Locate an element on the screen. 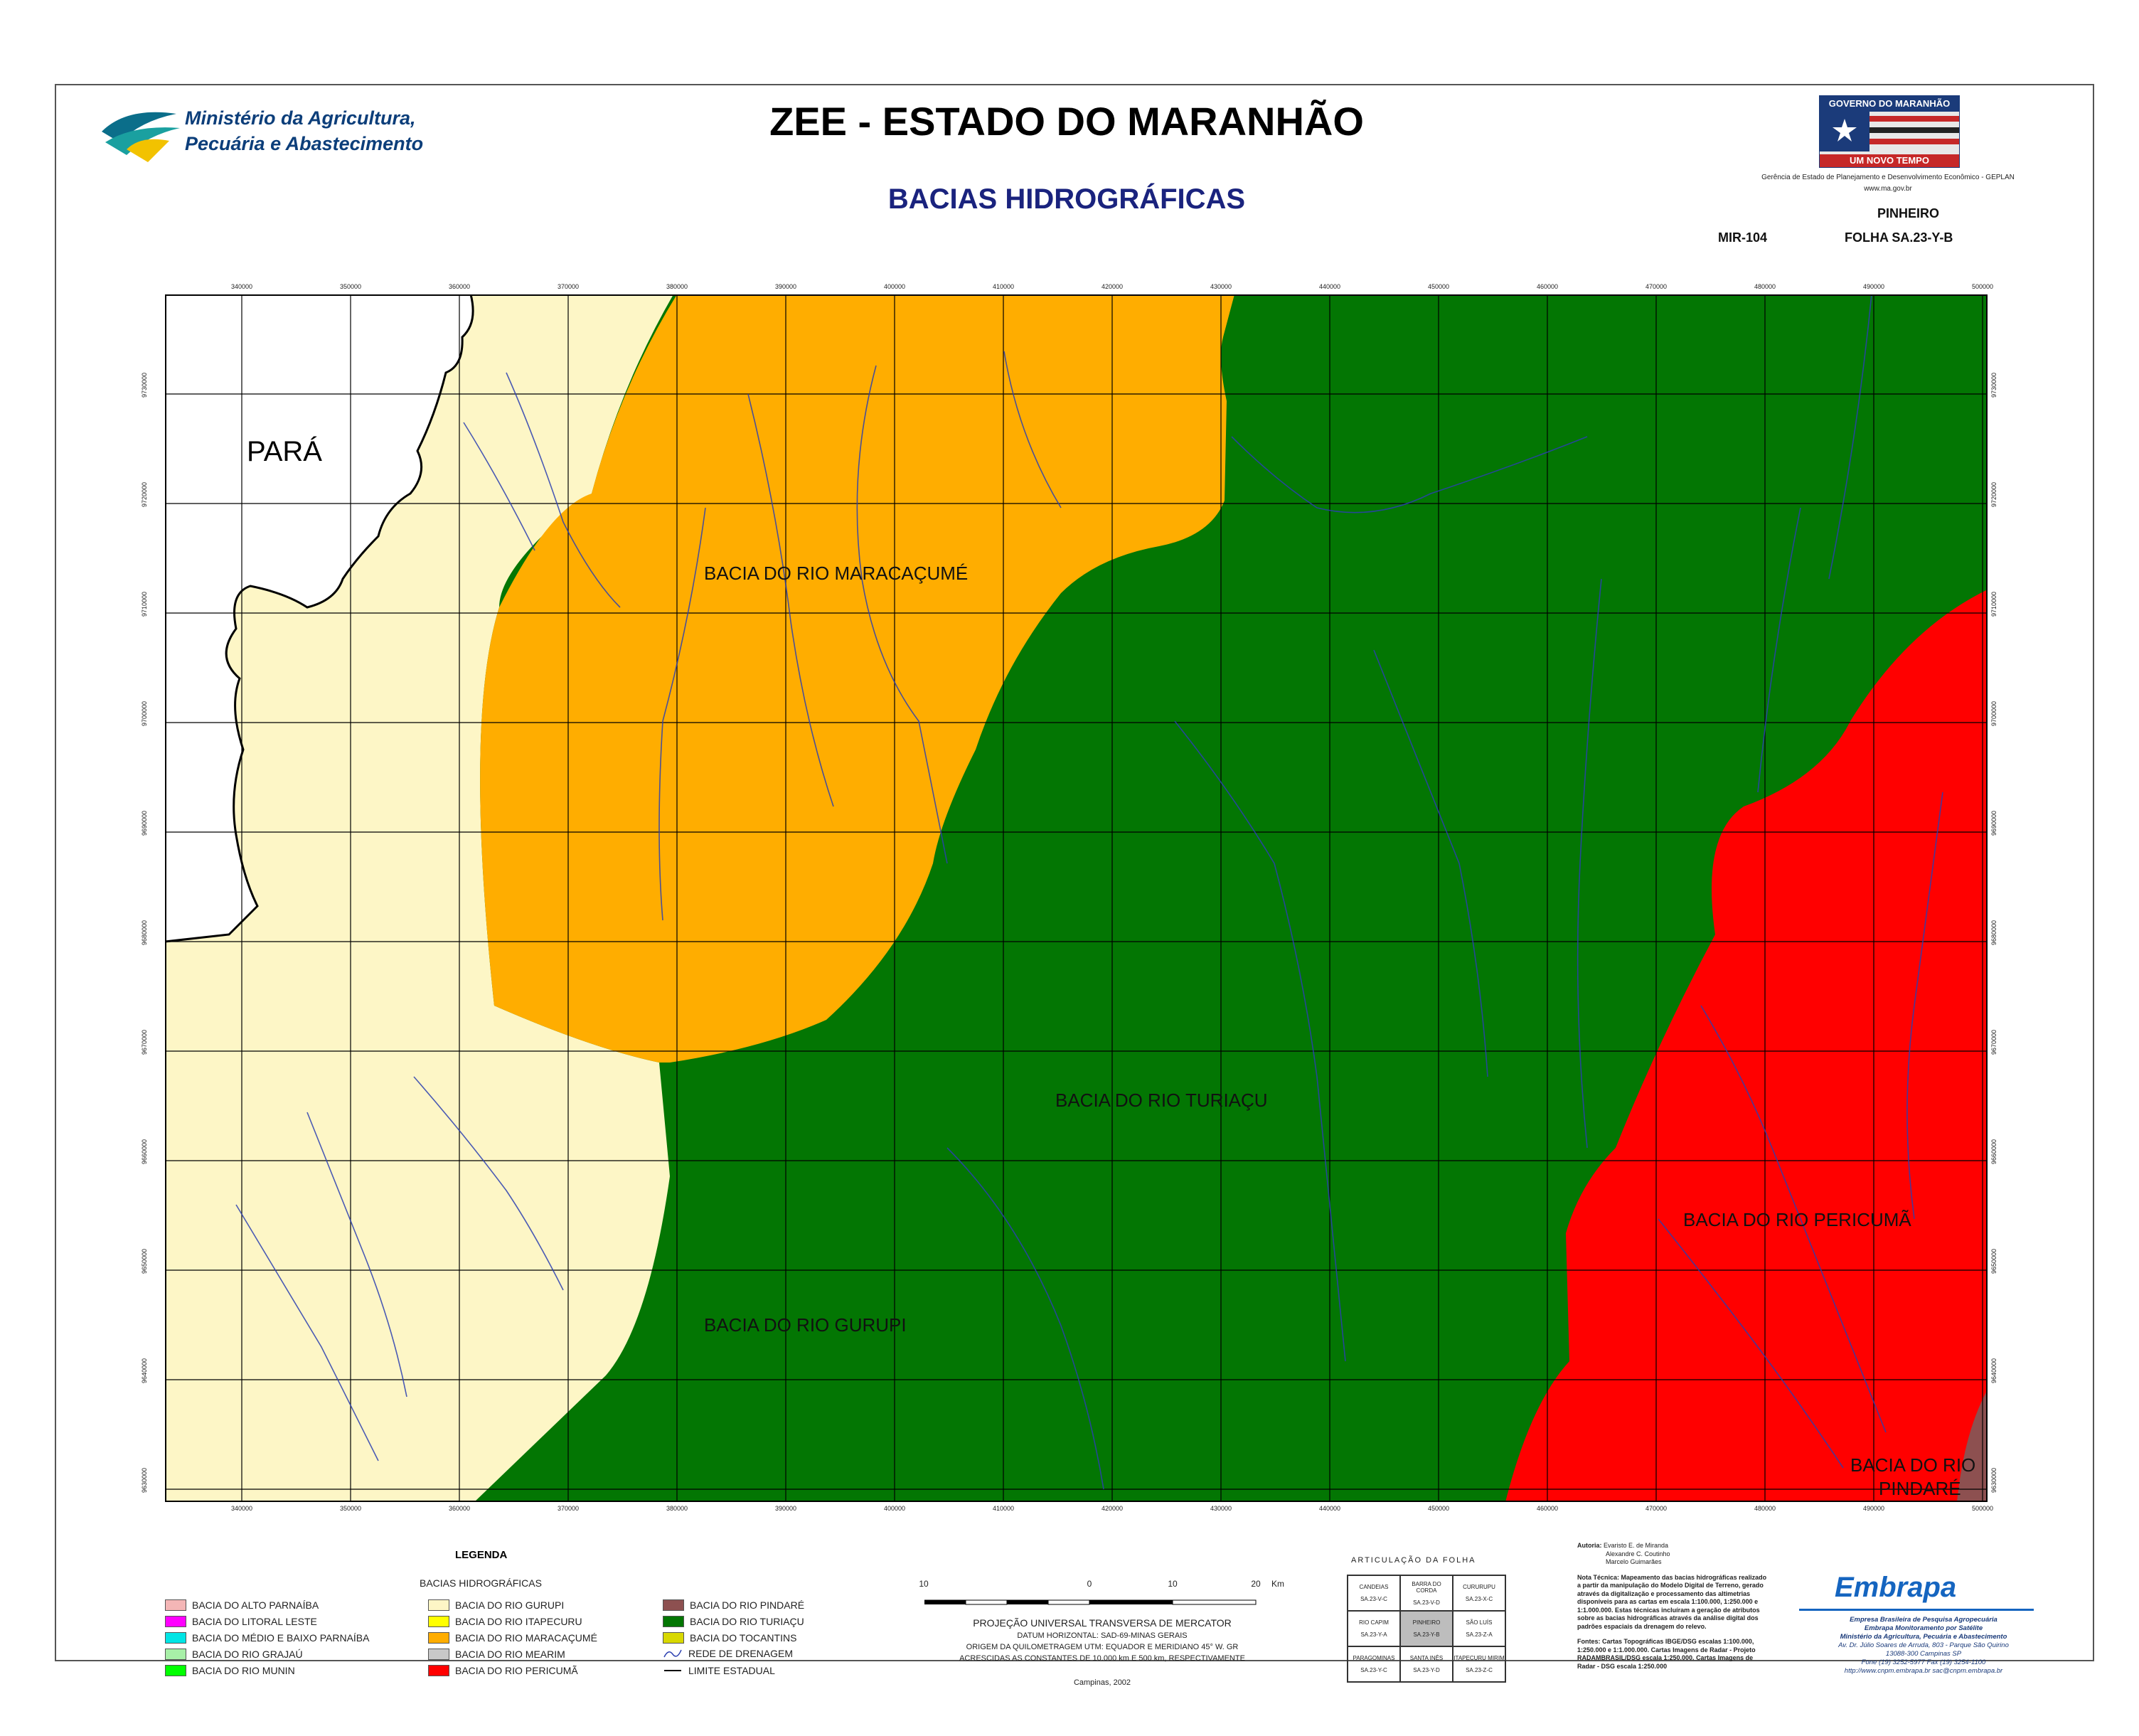 This screenshot has width=2139, height=1736. articulation-title: ARTICULAÇÃO DA FOLHA is located at coordinates (1413, 1560).